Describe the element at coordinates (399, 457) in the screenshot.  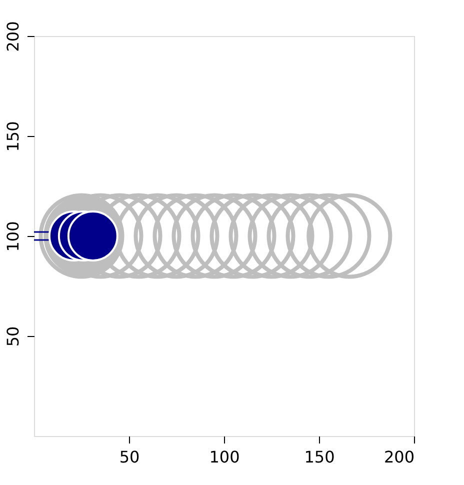
I see `x-tick-label: 200` at that location.